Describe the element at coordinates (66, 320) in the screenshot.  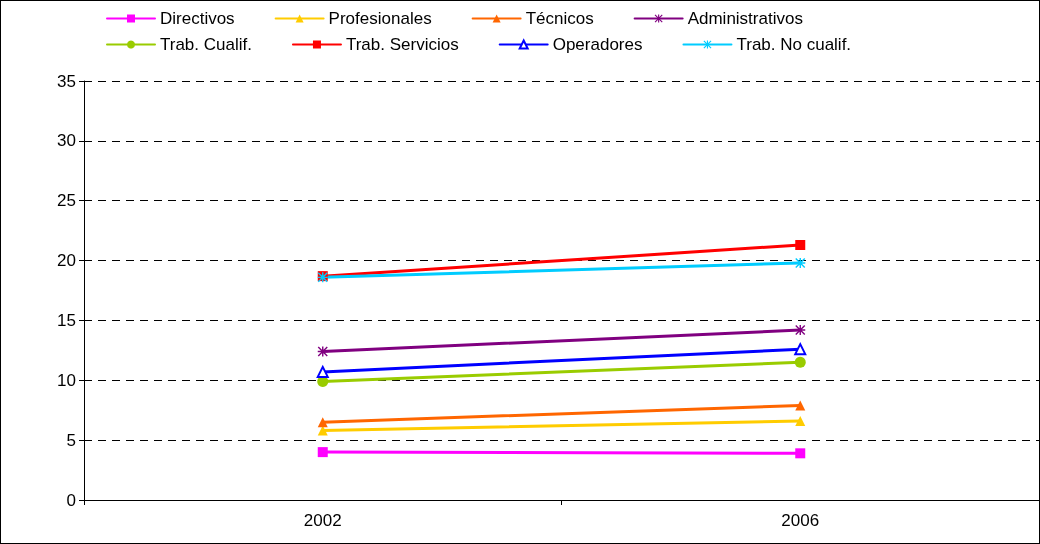
I see `y-tick-label: 15` at that location.